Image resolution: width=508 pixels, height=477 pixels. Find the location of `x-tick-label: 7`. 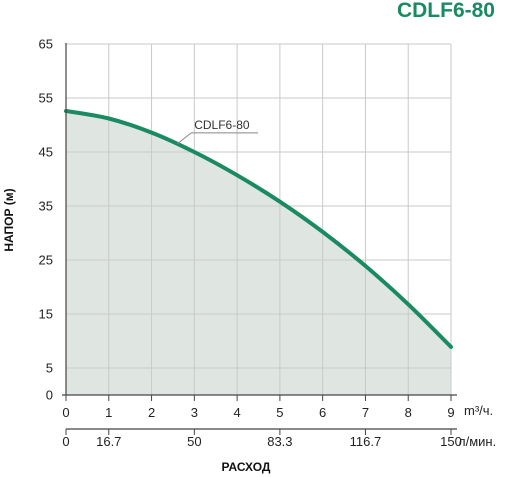

x-tick-label: 7 is located at coordinates (365, 412).